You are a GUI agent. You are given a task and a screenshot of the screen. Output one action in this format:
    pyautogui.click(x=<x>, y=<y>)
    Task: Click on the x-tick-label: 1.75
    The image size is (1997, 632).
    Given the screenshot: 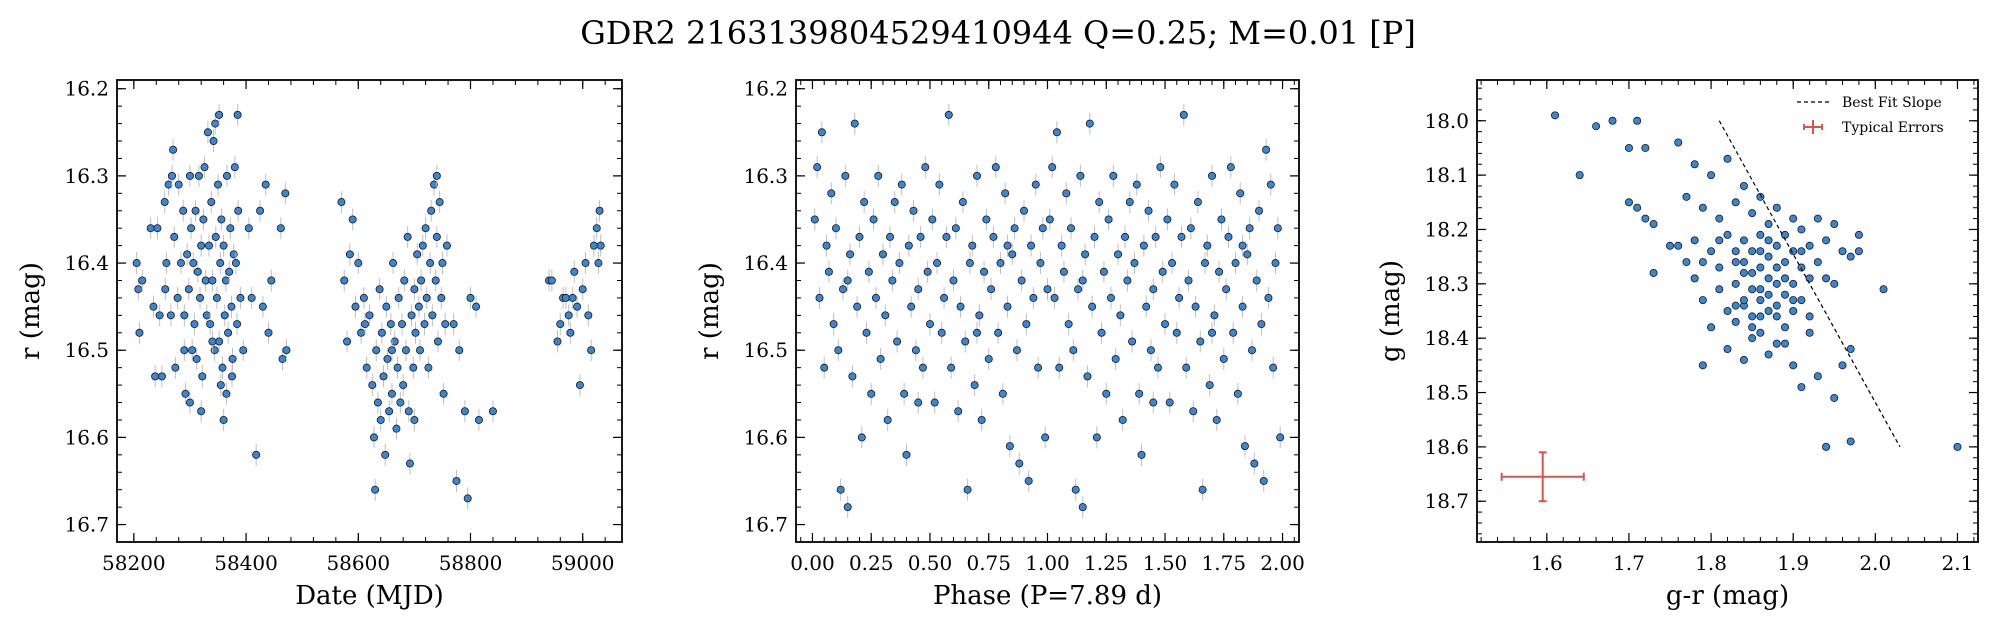 What is the action you would take?
    pyautogui.click(x=1224, y=563)
    